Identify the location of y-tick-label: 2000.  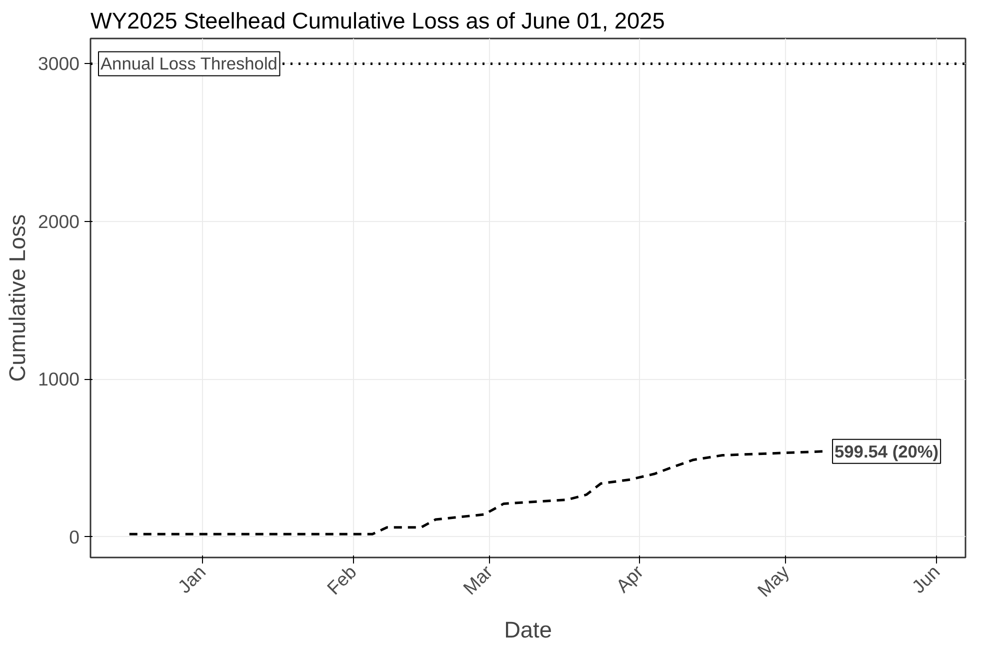
(59, 221).